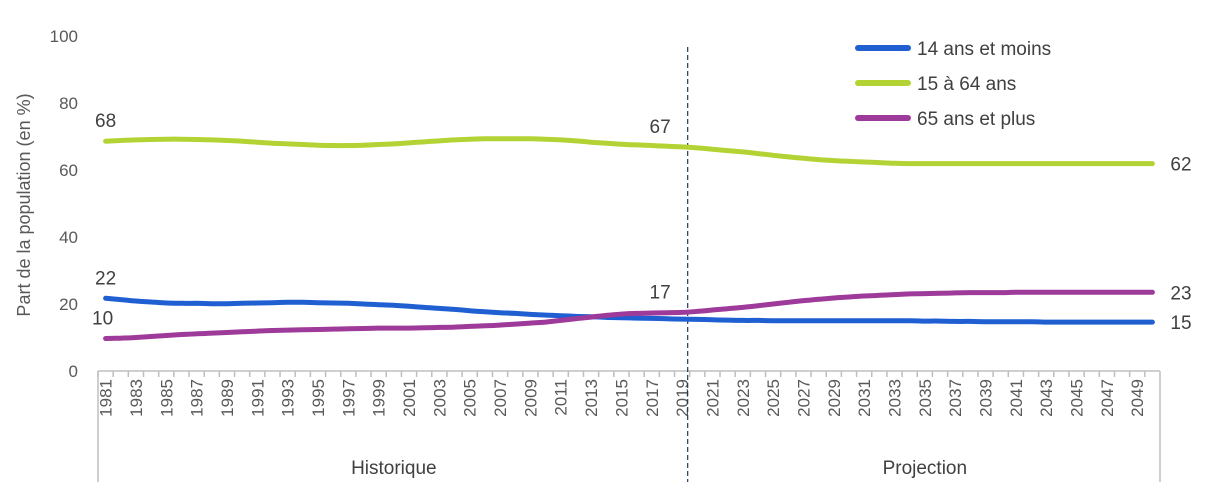  I want to click on legend: 14 ans et moins 15 à 64 ans 65 ans et plus, so click(953, 84).